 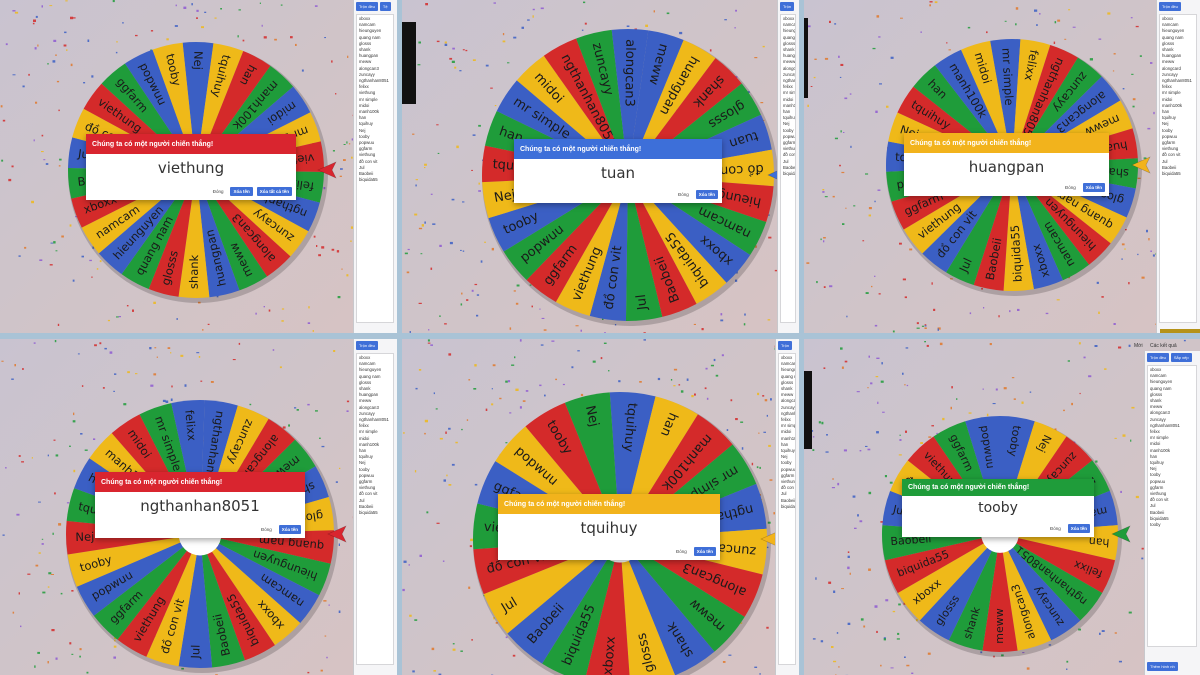 I want to click on entry-item: ggfarm, so click(x=789, y=143).